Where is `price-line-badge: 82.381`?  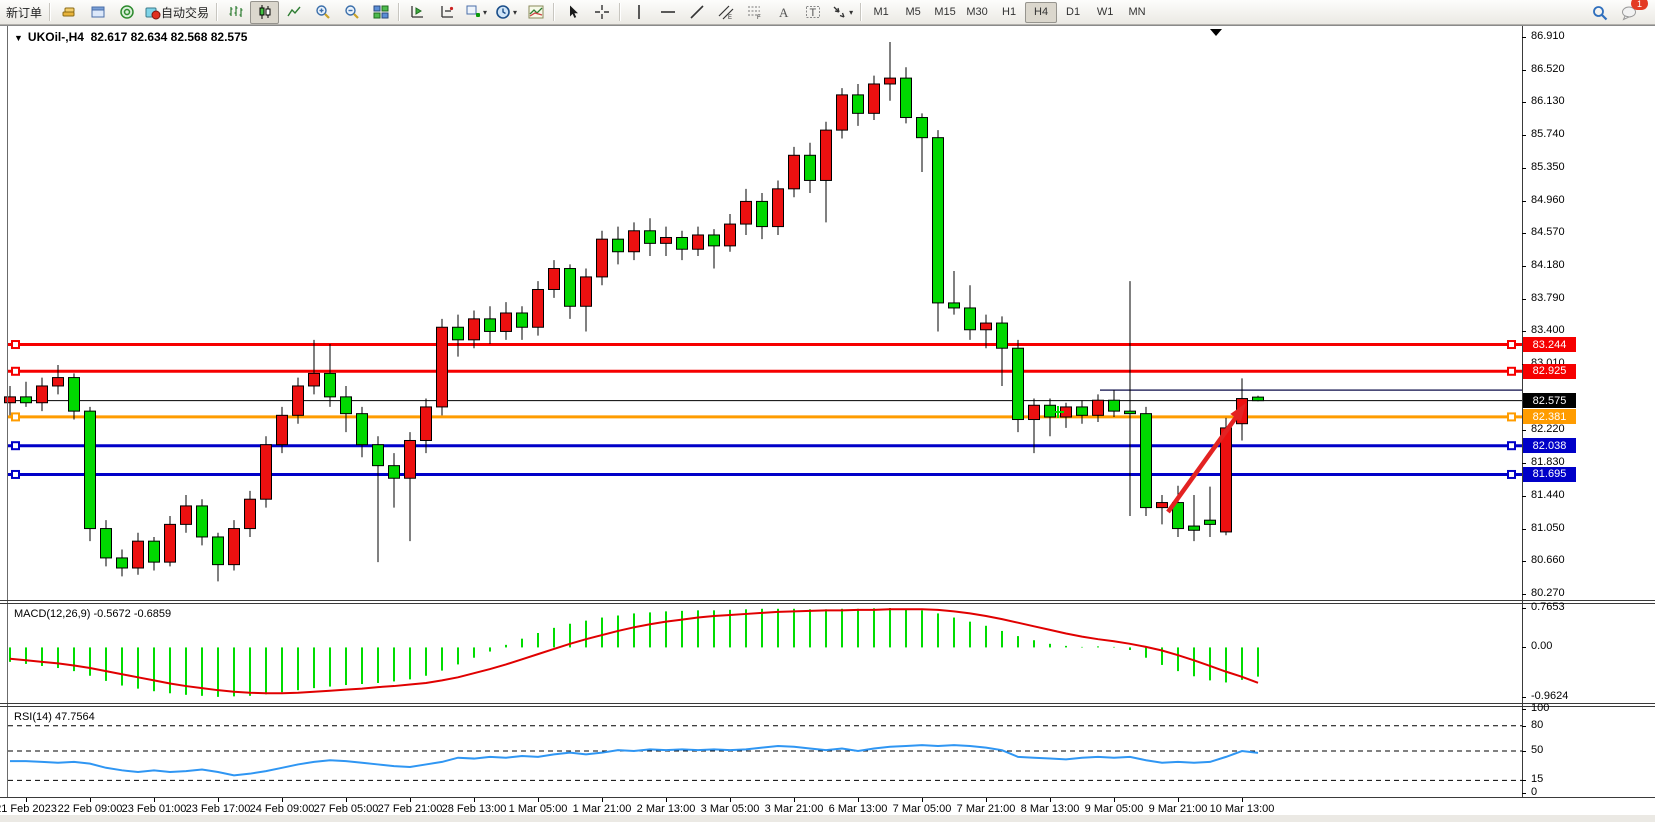 price-line-badge: 82.381 is located at coordinates (1549, 417).